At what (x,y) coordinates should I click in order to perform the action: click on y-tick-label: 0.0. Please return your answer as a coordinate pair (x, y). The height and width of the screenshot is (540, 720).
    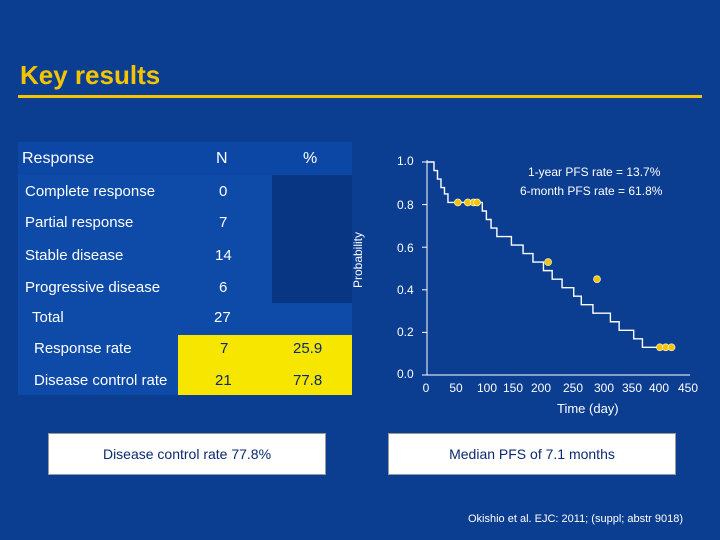
    Looking at the image, I should click on (405, 374).